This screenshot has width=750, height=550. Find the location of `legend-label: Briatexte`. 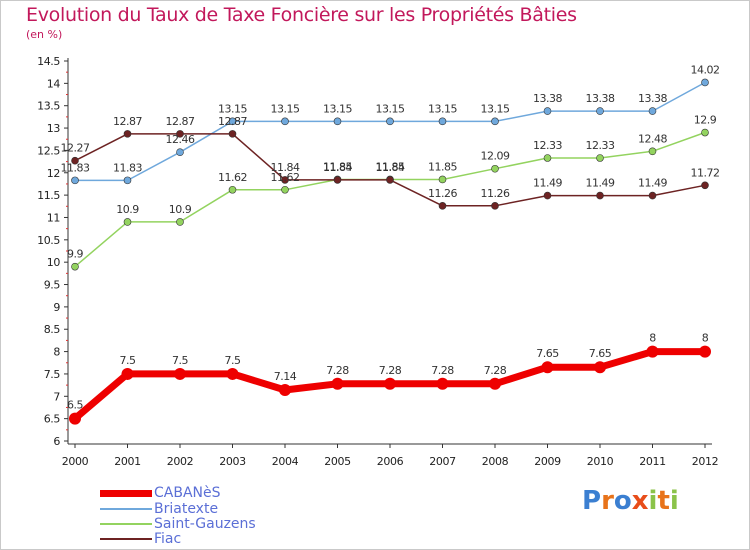

legend-label: Briatexte is located at coordinates (186, 509).